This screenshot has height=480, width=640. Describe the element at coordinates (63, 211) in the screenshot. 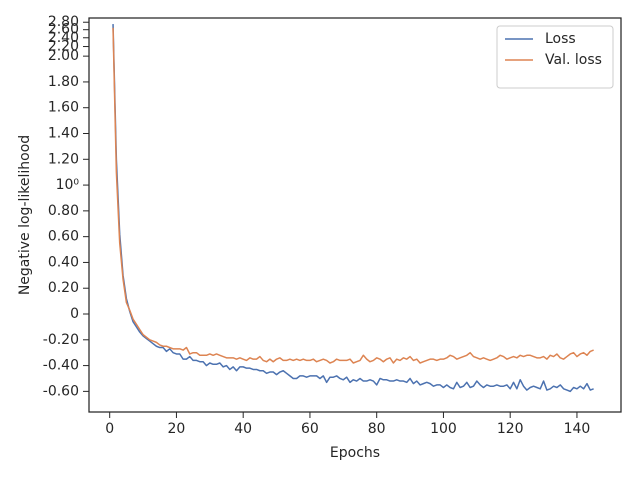

I see `y-tick-label: 0.80` at that location.